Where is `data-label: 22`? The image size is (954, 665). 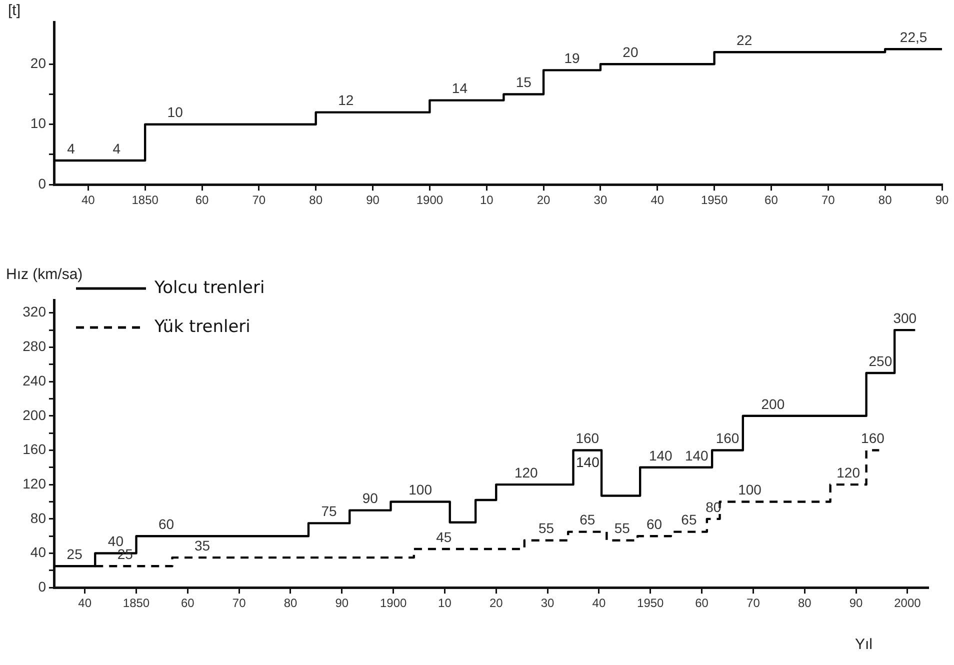
data-label: 22 is located at coordinates (744, 40).